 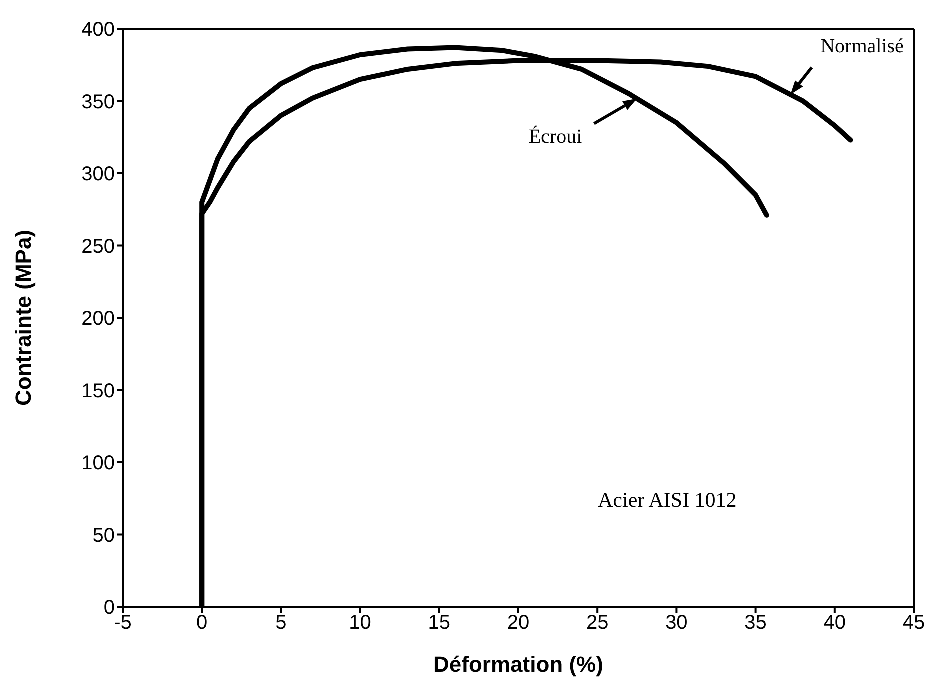 I want to click on x-tick-label: 0, so click(x=202, y=623).